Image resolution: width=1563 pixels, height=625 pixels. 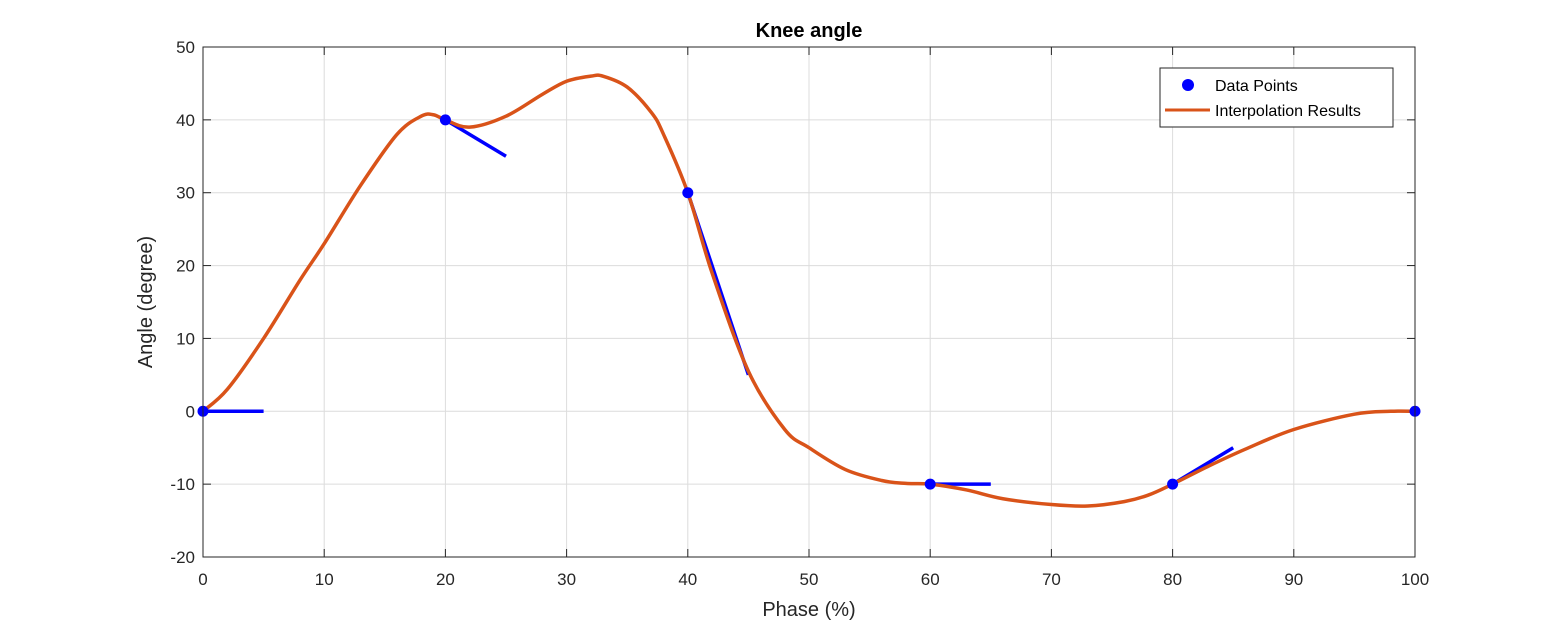 What do you see at coordinates (185, 47) in the screenshot?
I see `y-tick-label: 50` at bounding box center [185, 47].